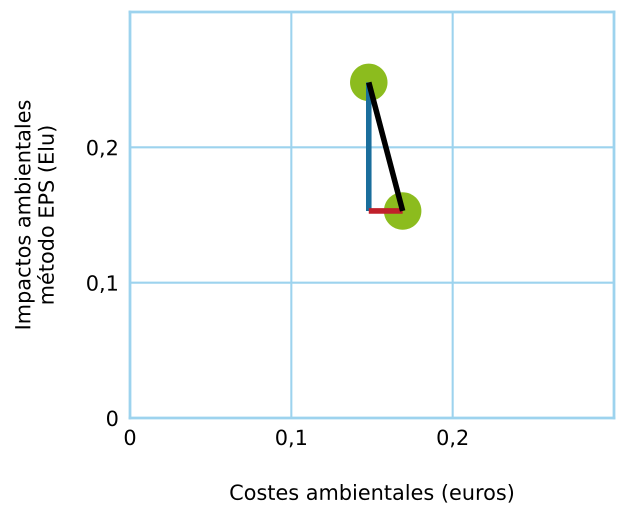  I want to click on x-tick-label: 0,1, so click(291, 438).